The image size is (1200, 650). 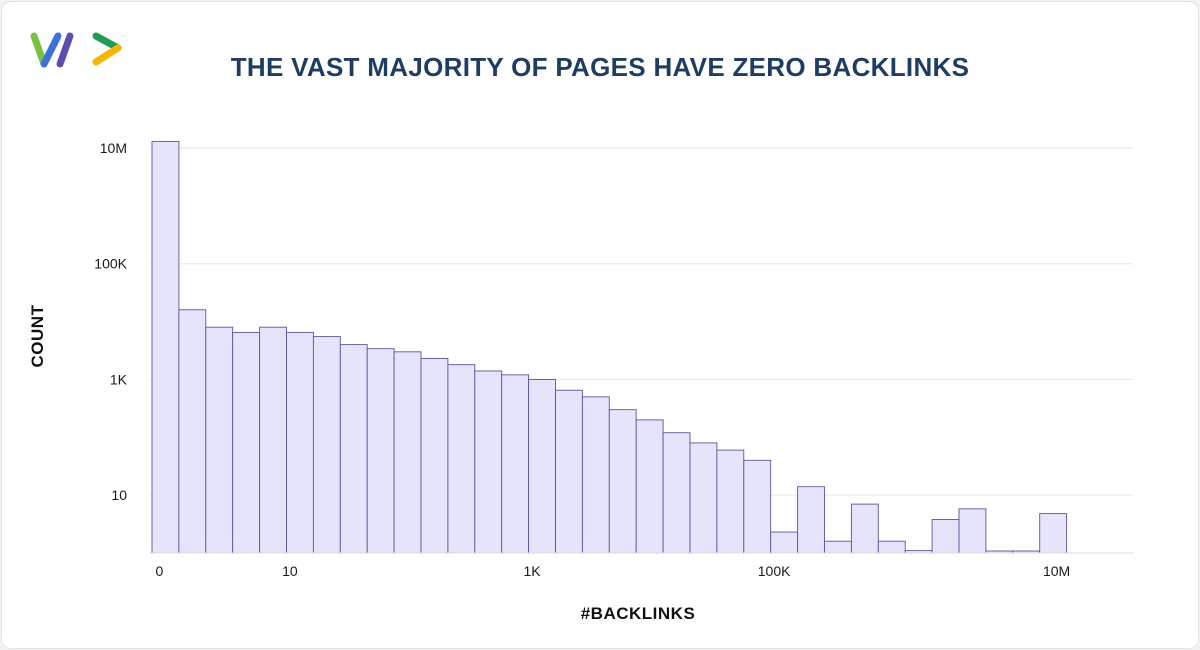 What do you see at coordinates (532, 571) in the screenshot?
I see `x-tick-label: 1K` at bounding box center [532, 571].